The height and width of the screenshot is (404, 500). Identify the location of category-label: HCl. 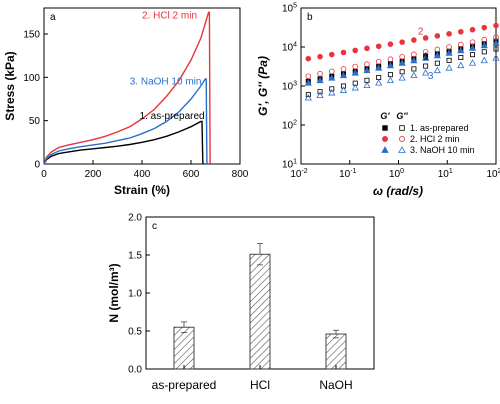
(260, 385).